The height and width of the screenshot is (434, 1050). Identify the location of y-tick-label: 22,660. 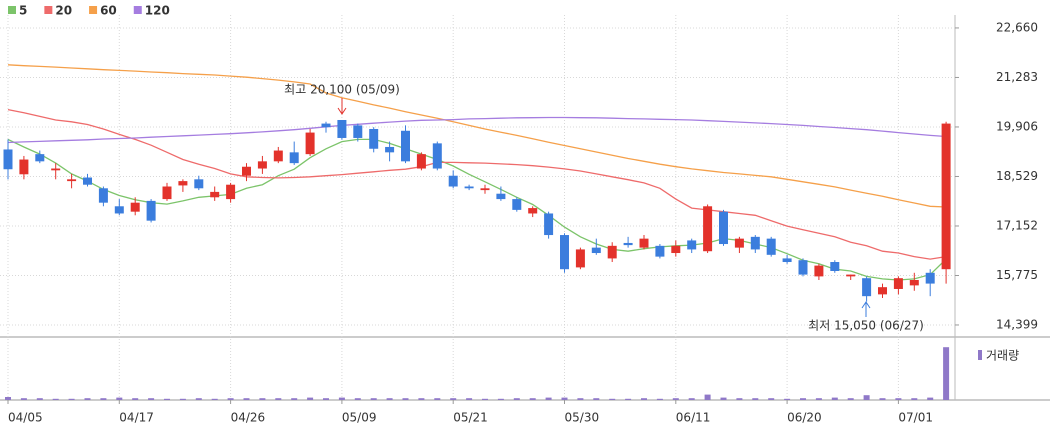
(1017, 27).